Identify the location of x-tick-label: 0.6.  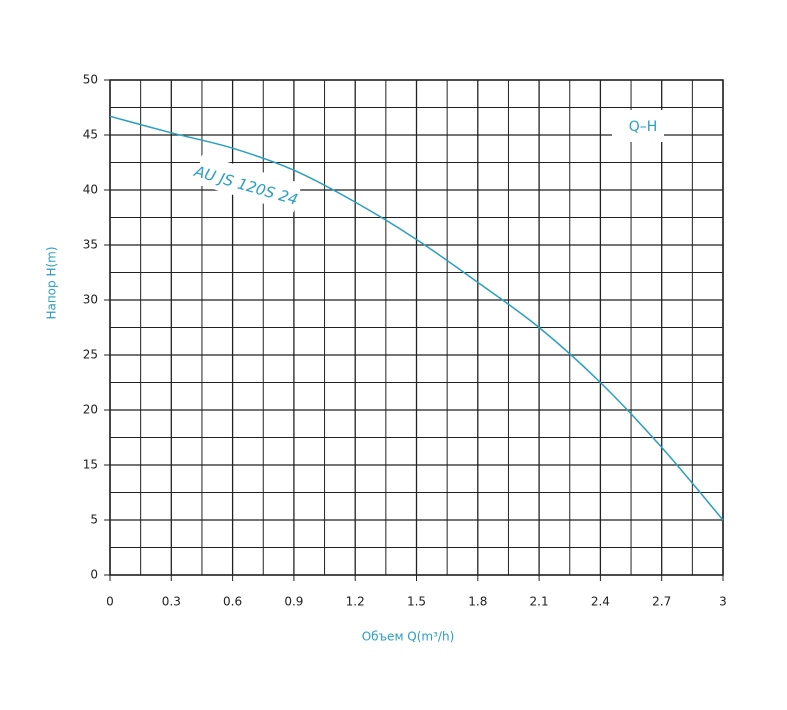
(232, 602).